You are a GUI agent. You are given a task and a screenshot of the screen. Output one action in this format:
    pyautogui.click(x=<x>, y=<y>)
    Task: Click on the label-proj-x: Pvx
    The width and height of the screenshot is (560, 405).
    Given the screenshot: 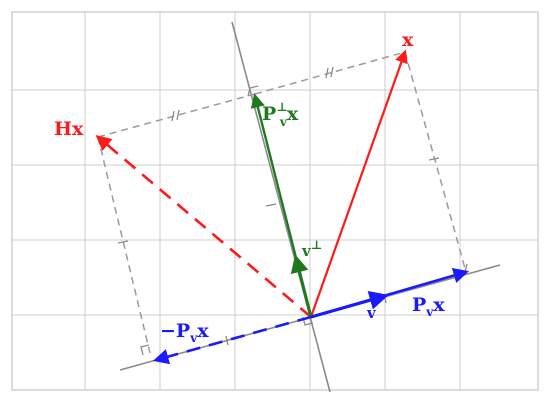 What is the action you would take?
    pyautogui.click(x=428, y=306)
    